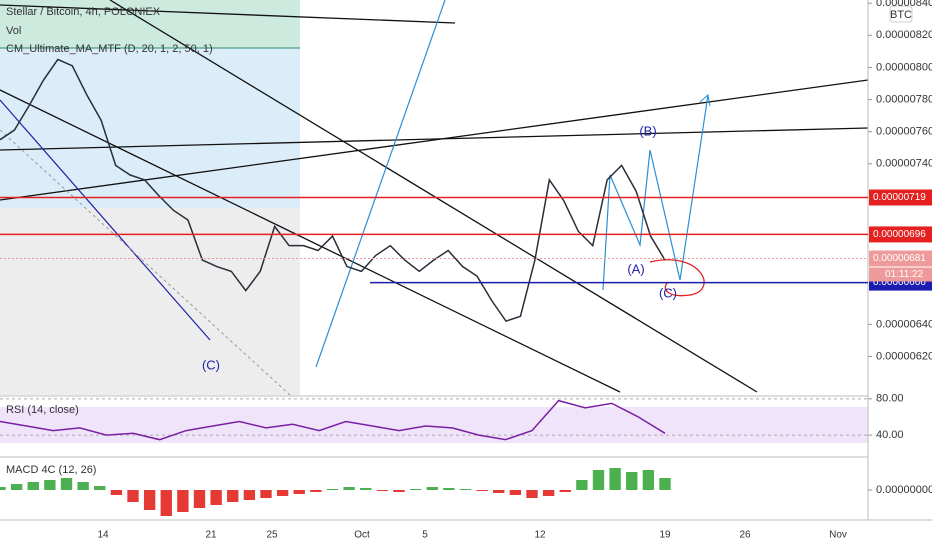  I want to click on x-tick-label: 14, so click(103, 535).